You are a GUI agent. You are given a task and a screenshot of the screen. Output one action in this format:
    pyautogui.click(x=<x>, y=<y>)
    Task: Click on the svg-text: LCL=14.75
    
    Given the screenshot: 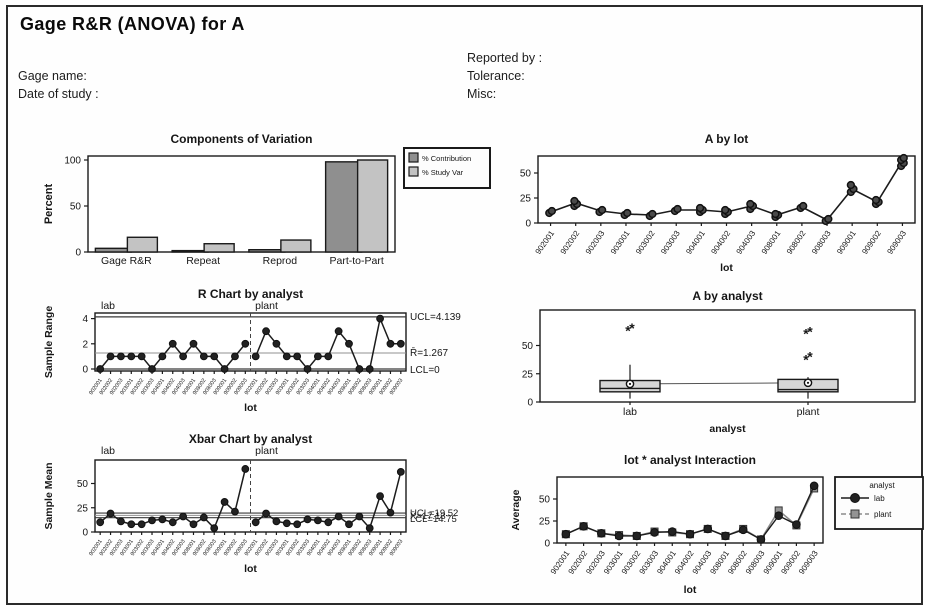 What is the action you would take?
    pyautogui.click(x=433, y=519)
    